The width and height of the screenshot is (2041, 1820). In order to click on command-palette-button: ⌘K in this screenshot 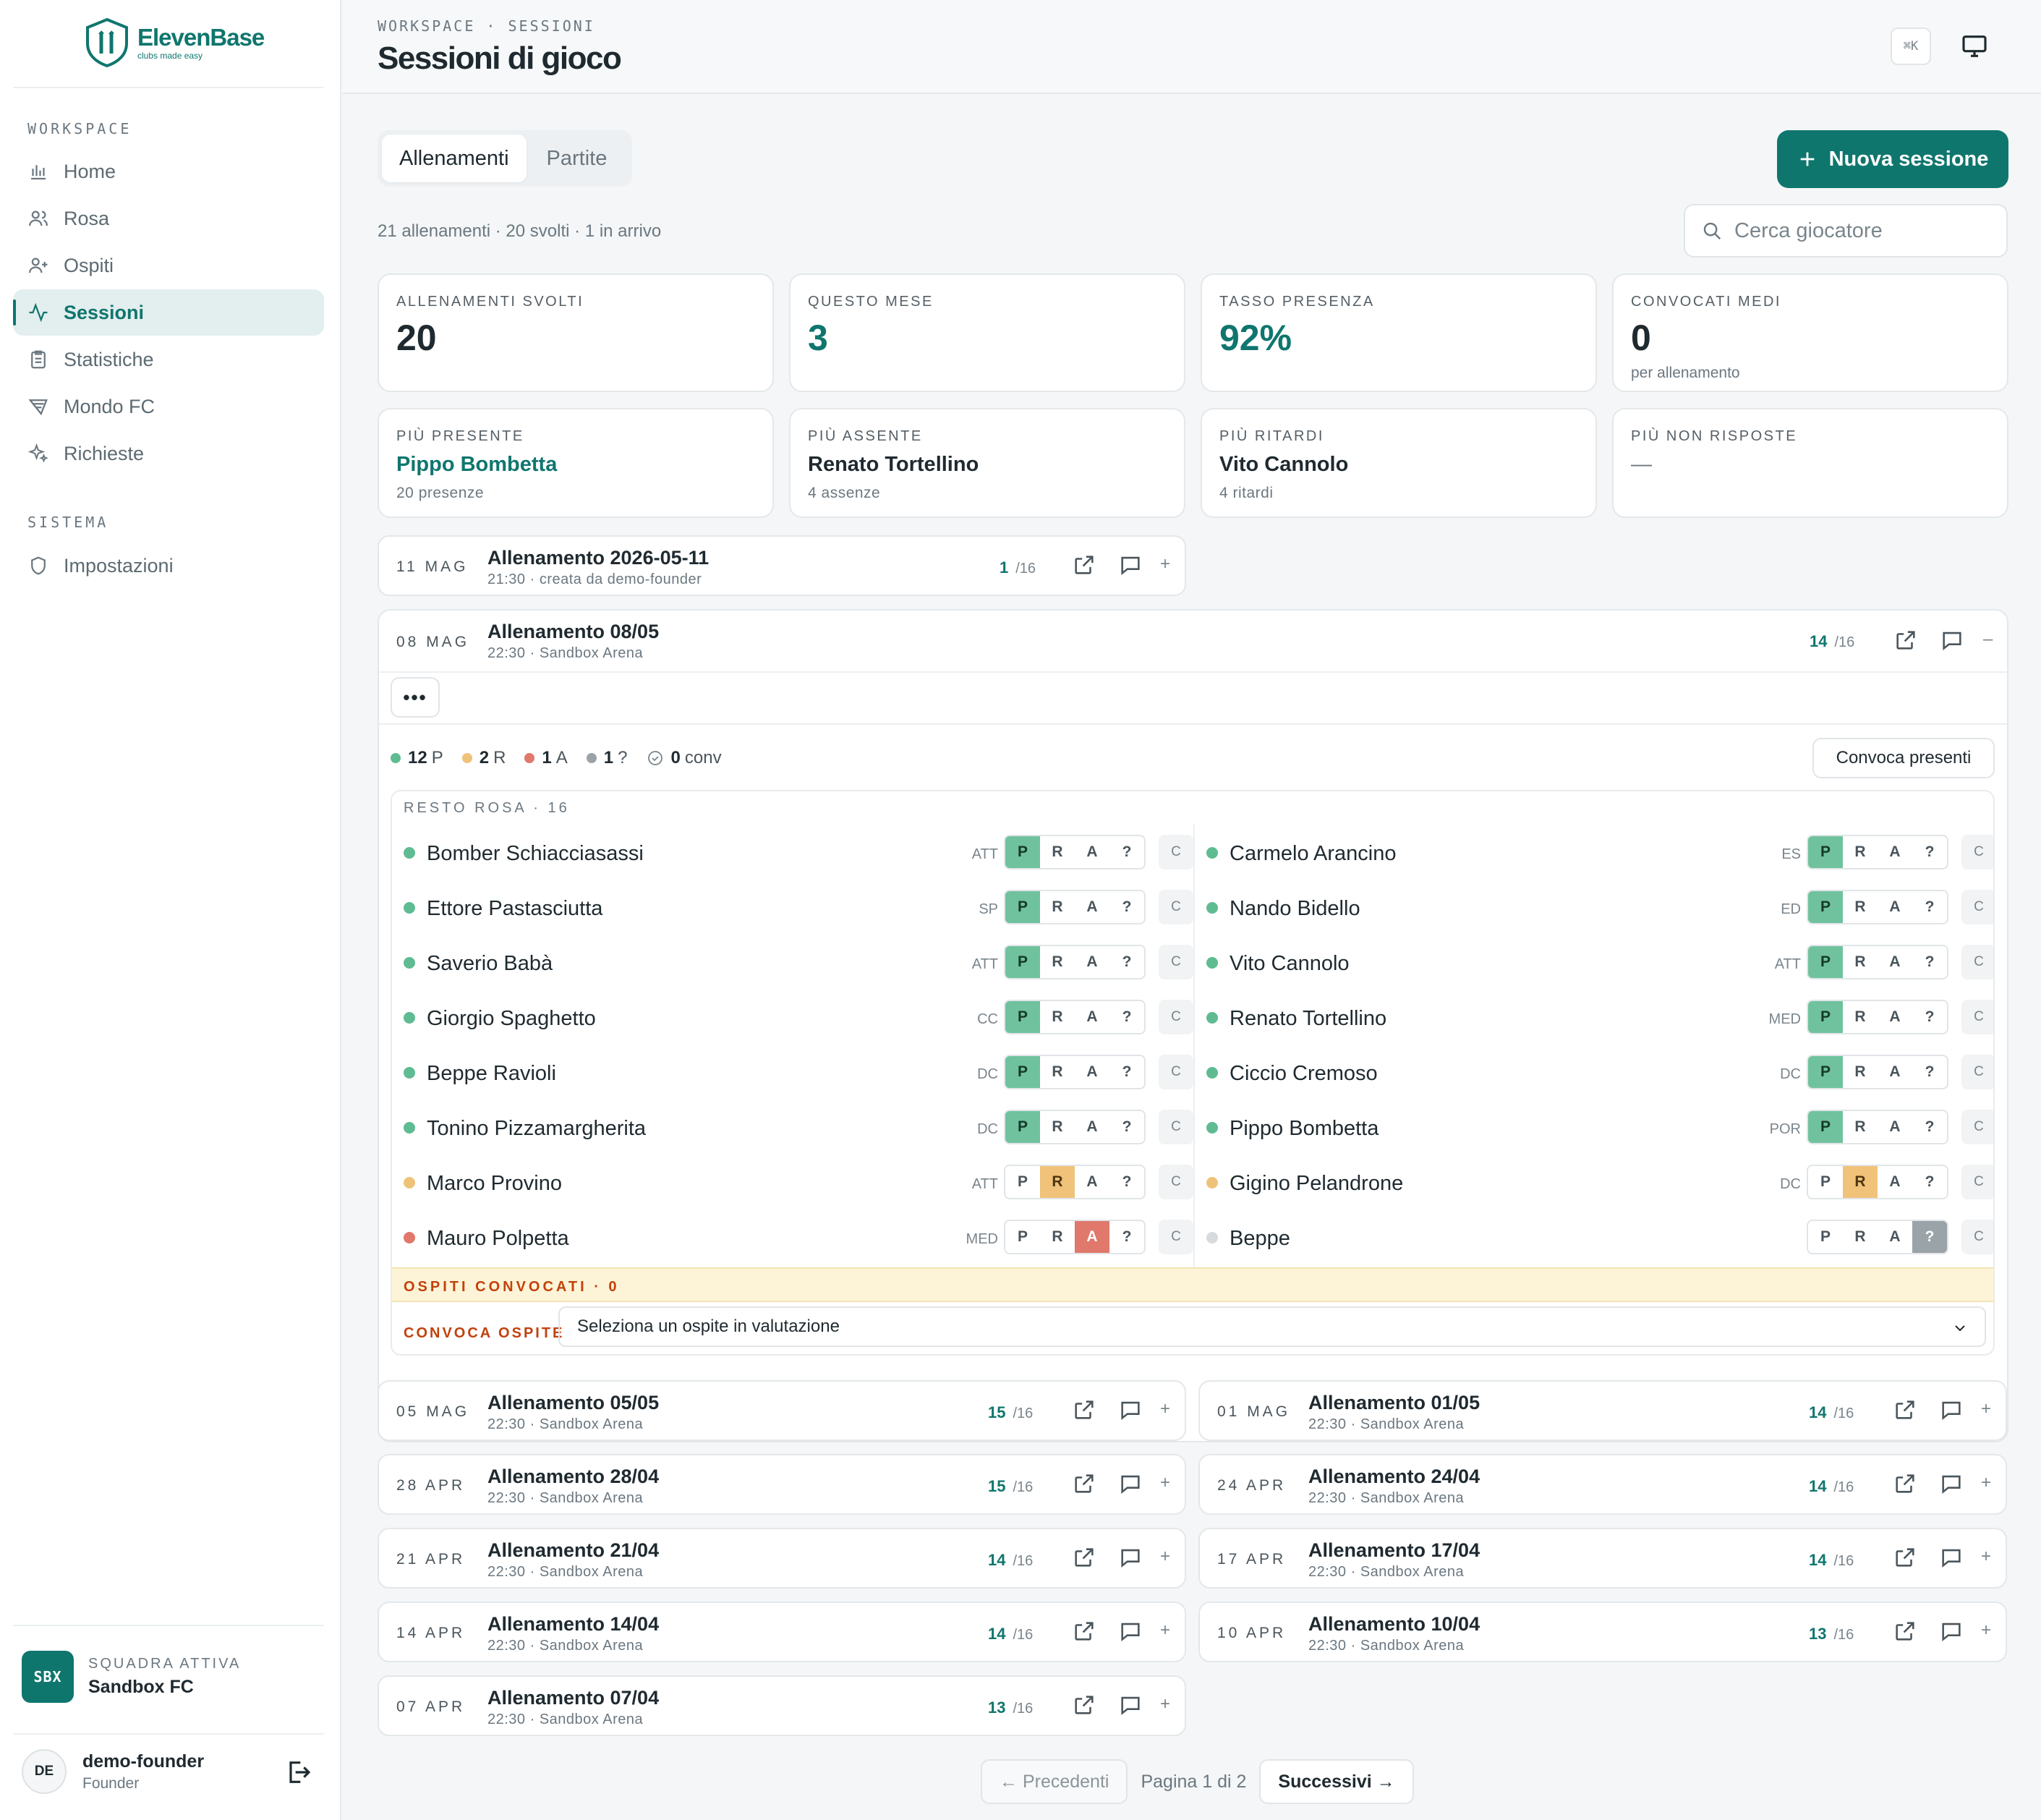, I will do `click(1911, 46)`.